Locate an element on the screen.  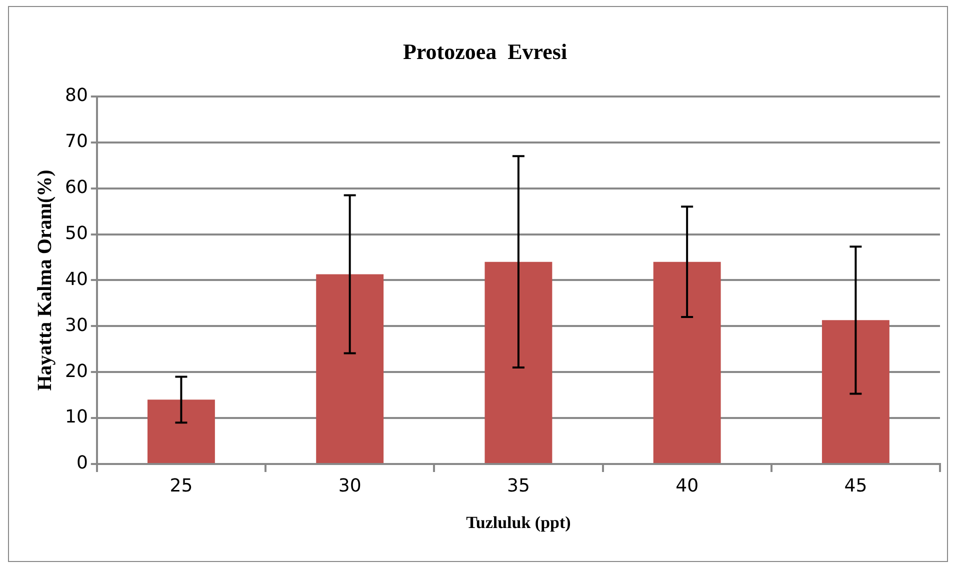
x-tick-label: 30 is located at coordinates (350, 485).